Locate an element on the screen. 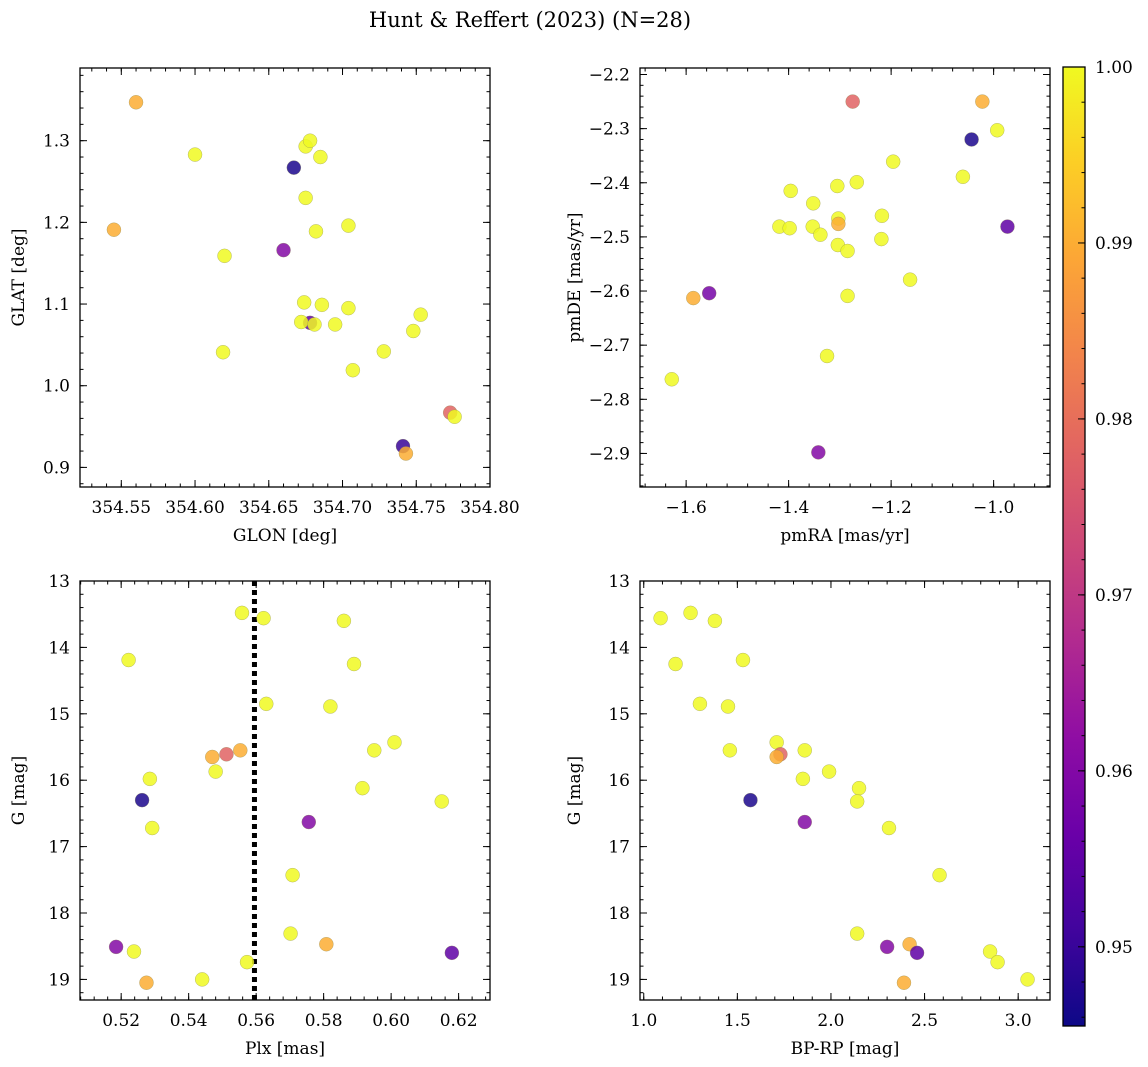 This screenshot has height=1067, width=1148. colorbar-tick-label: 1.00 is located at coordinates (1114, 68).